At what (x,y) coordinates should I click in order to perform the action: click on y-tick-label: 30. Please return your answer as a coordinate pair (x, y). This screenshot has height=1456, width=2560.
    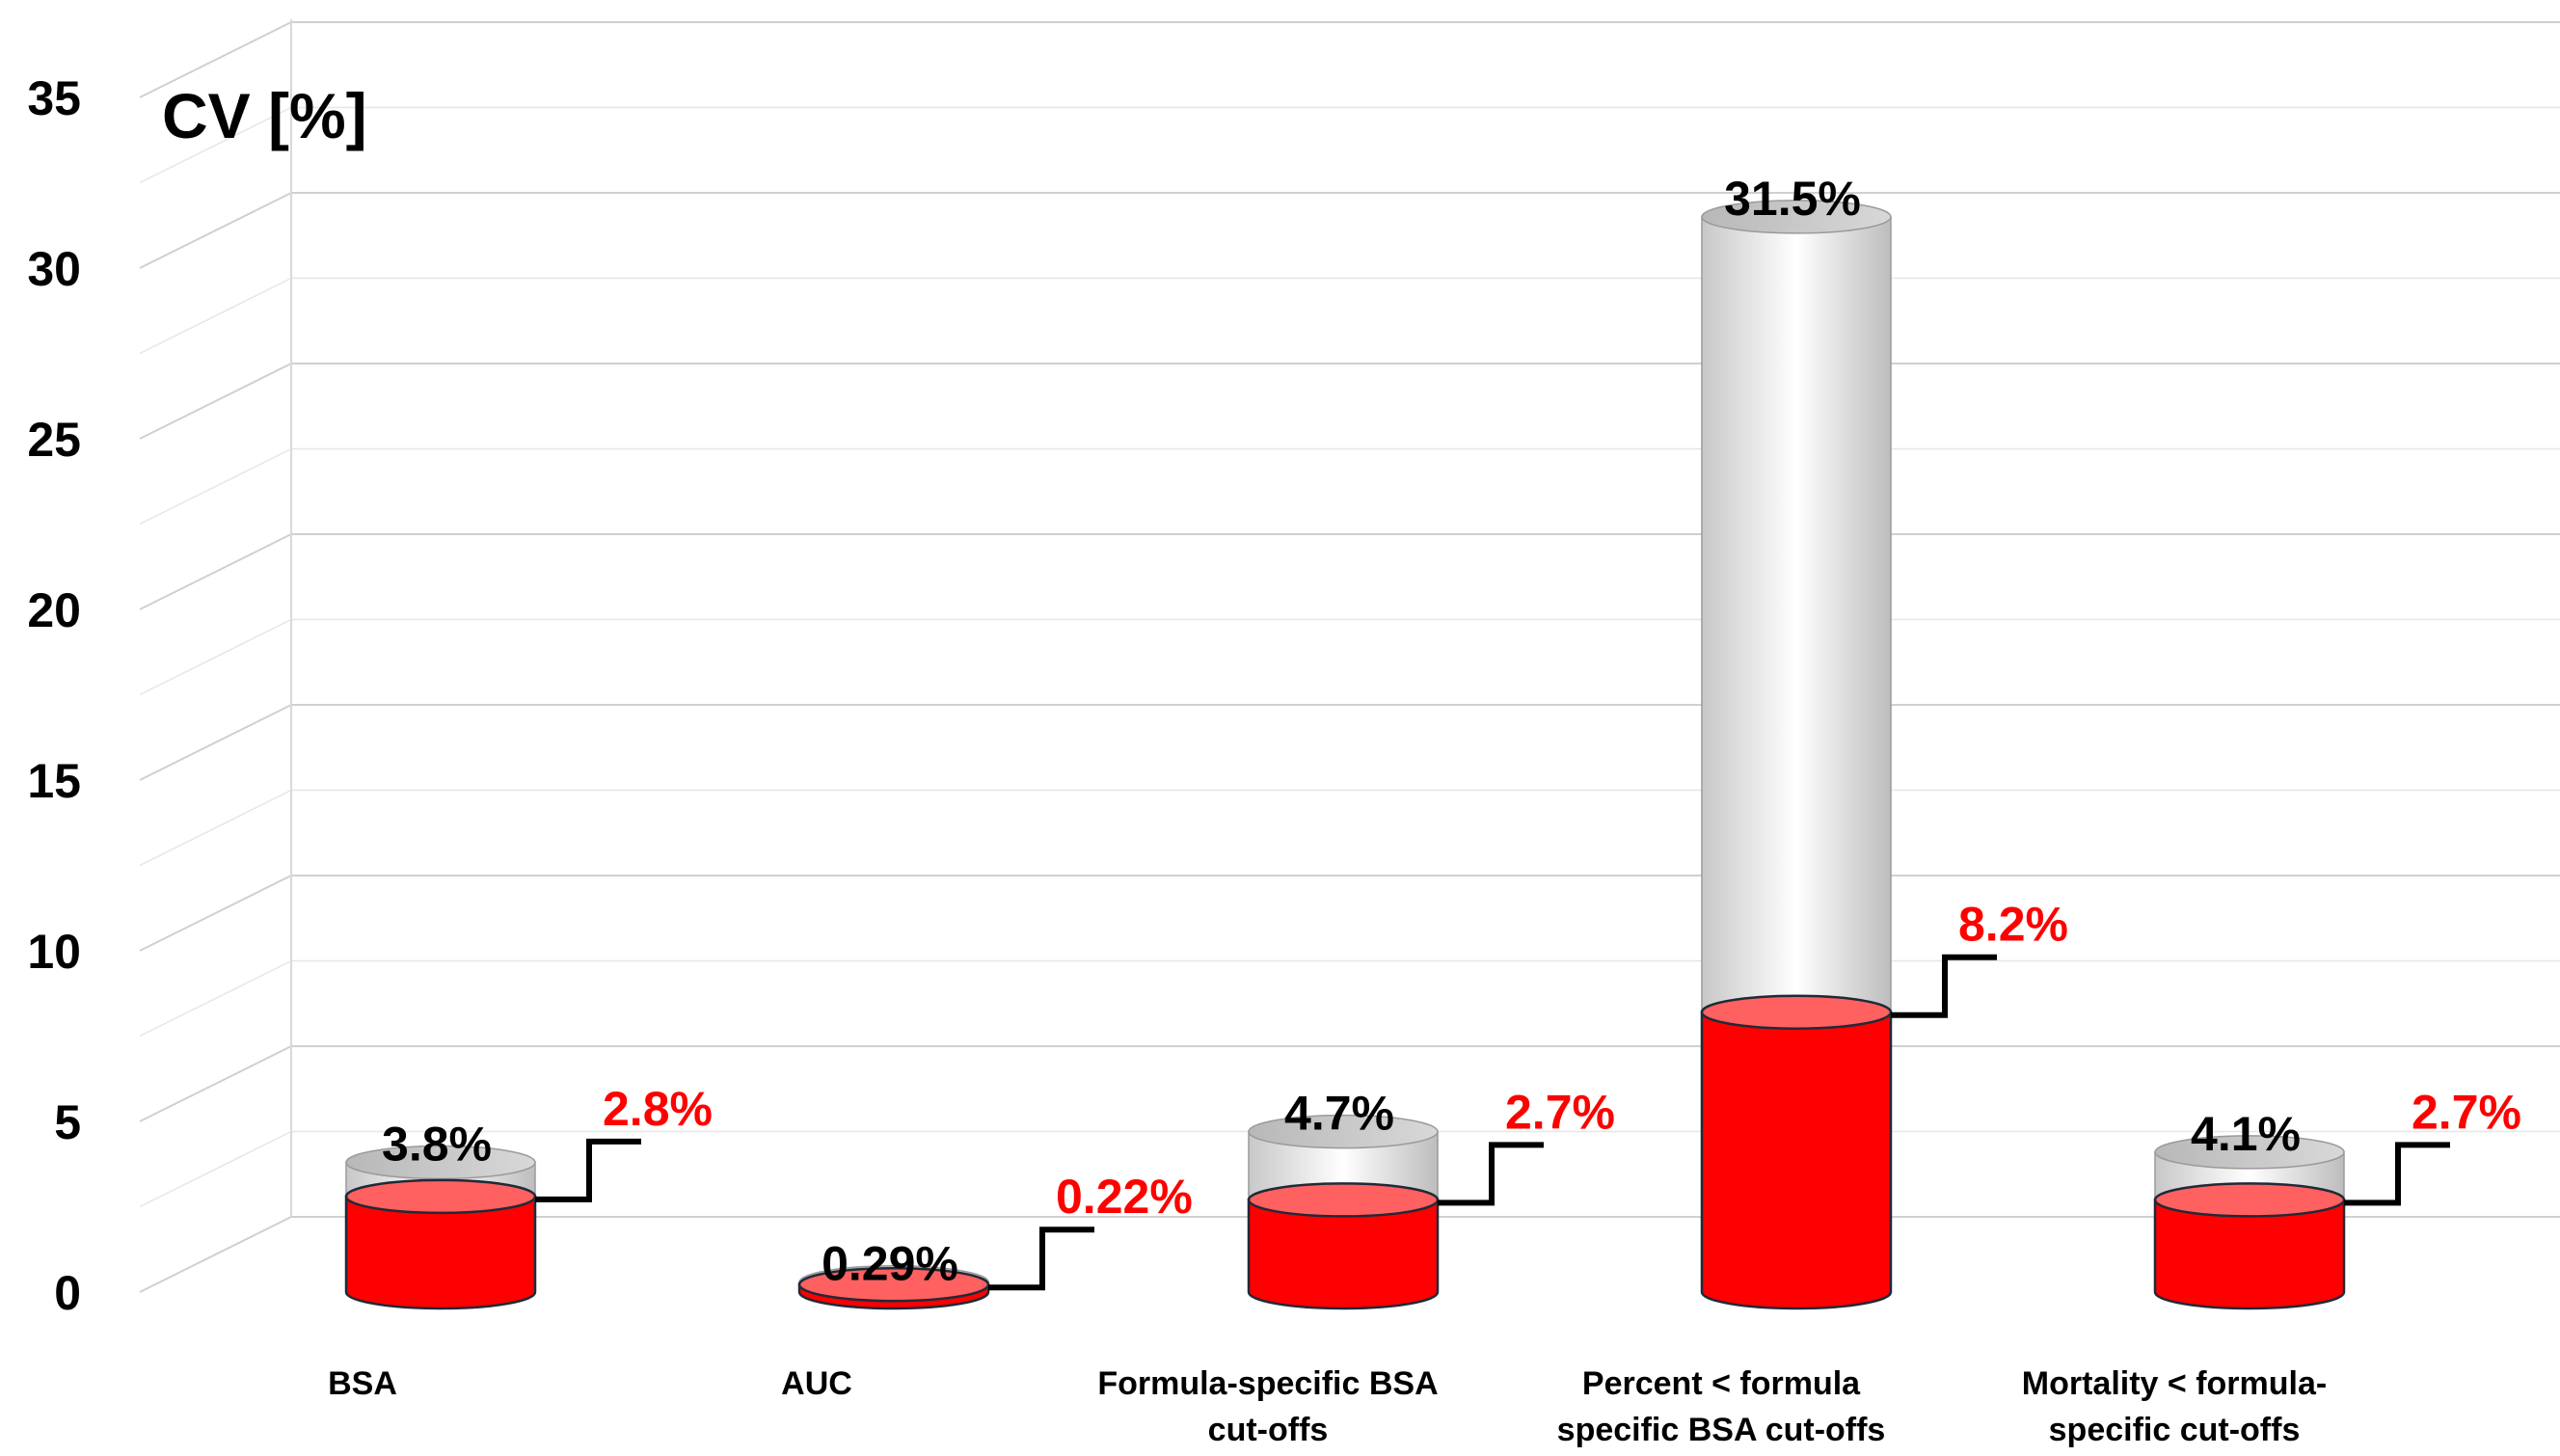
    Looking at the image, I should click on (54, 269).